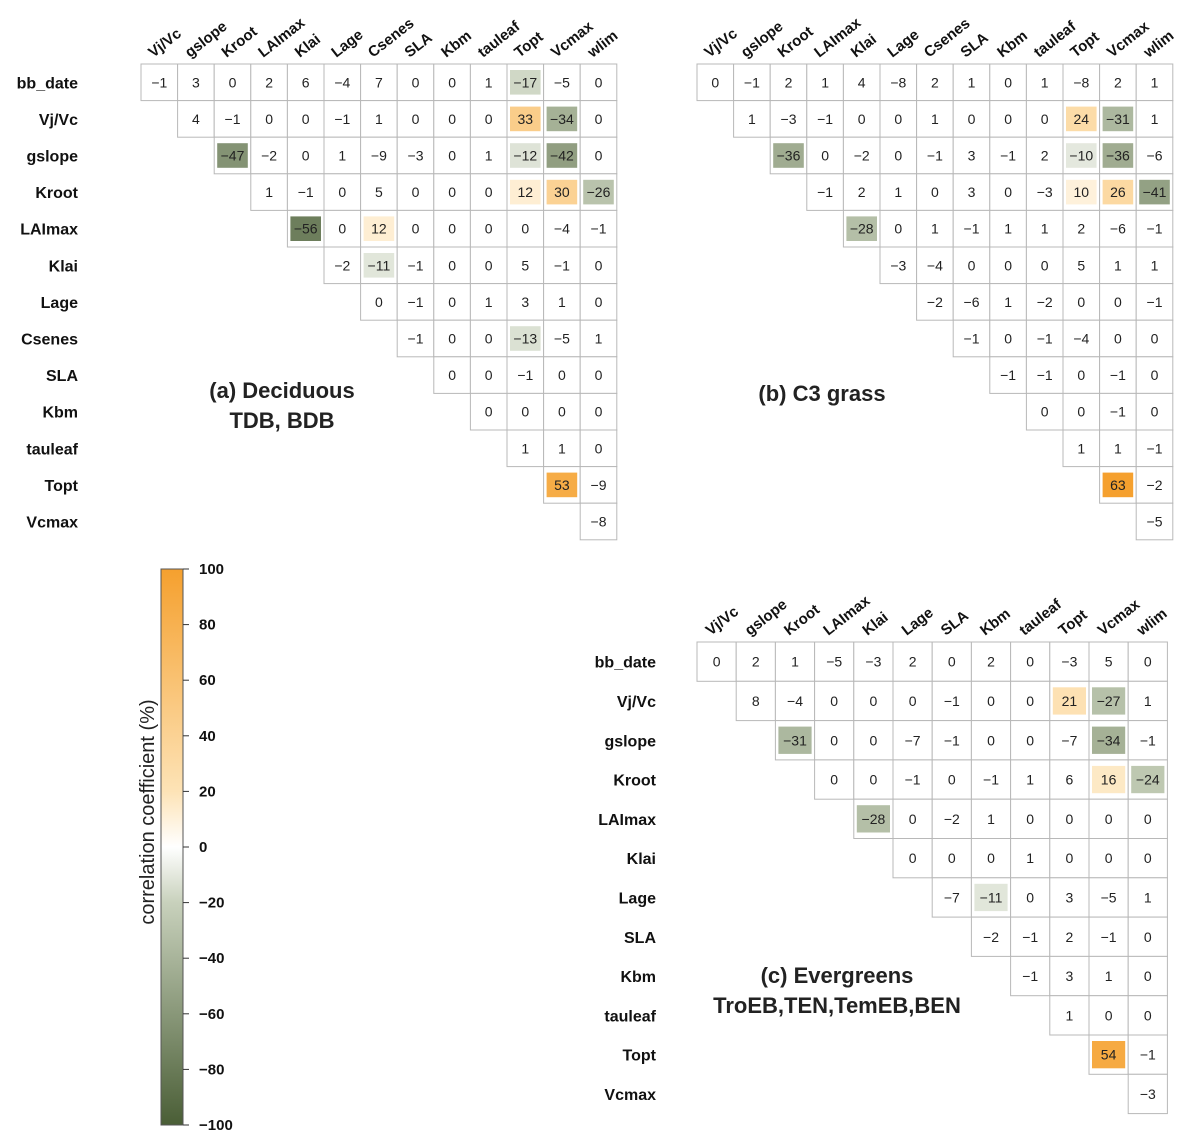 This screenshot has width=1186, height=1131. Describe the element at coordinates (1070, 976) in the screenshot. I see `cell-value: 3` at that location.